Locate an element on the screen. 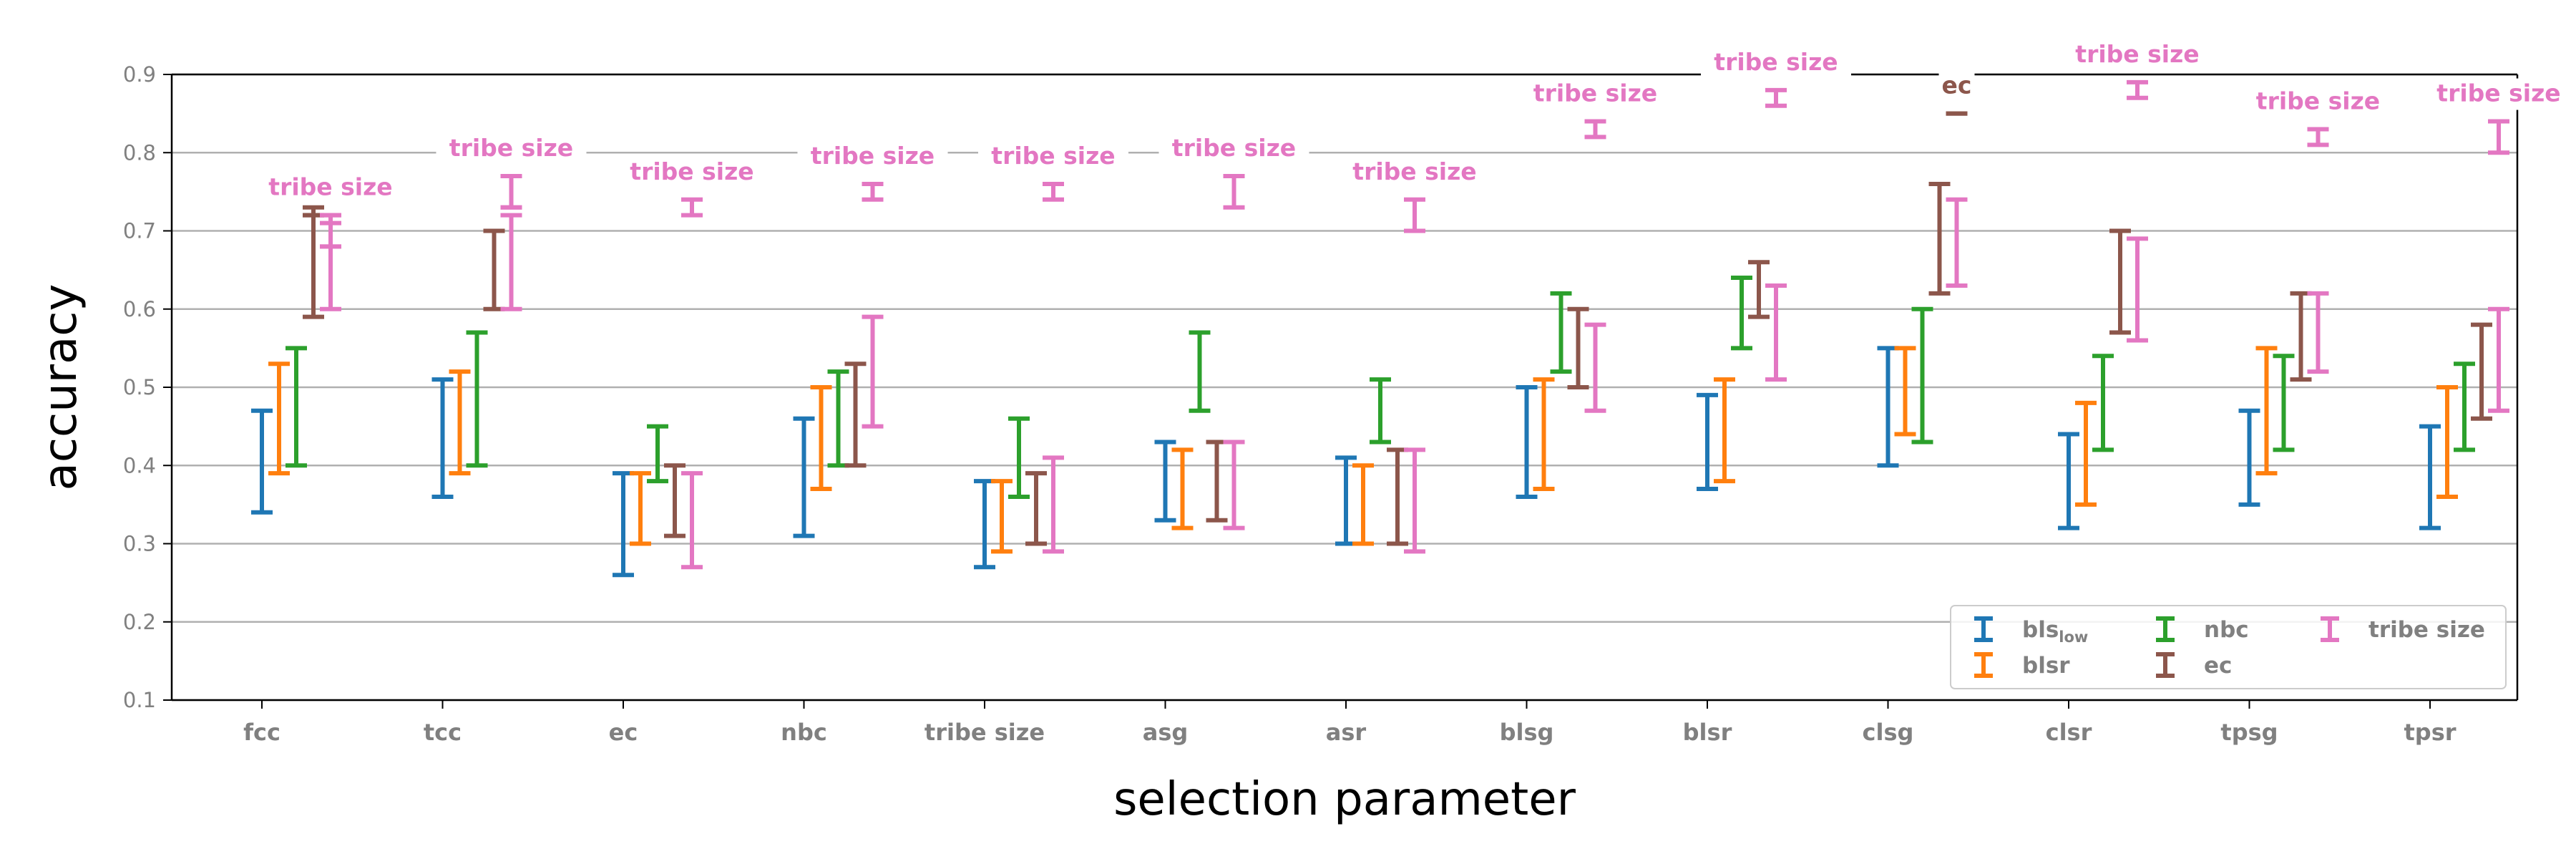 This screenshot has height=859, width=2576. errorbar-ec-tribe-size is located at coordinates (1036, 508).